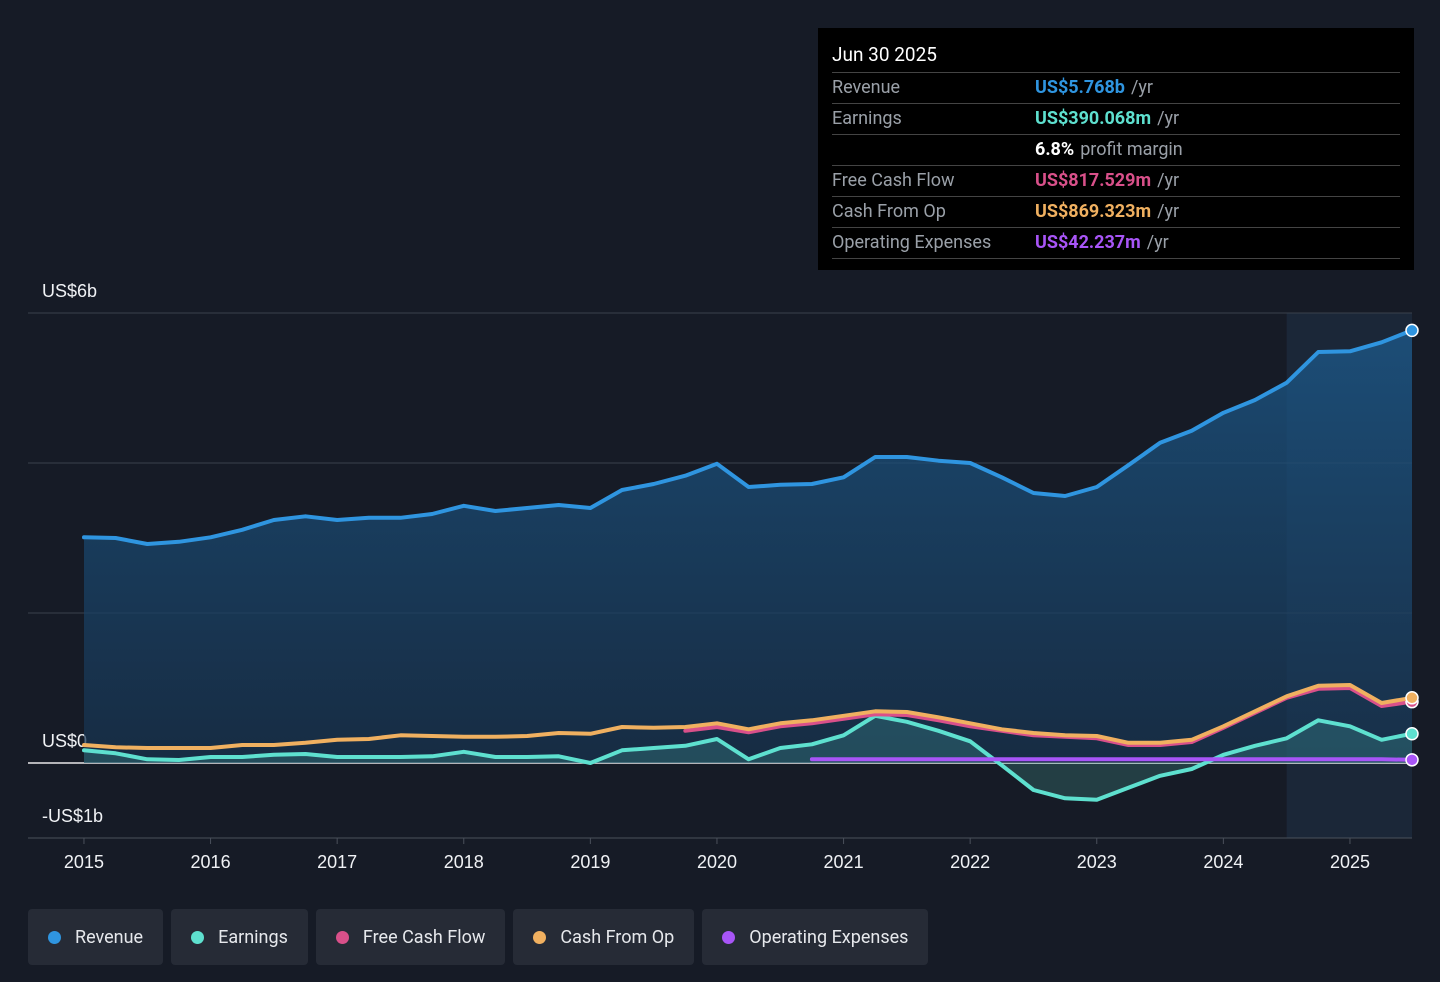 This screenshot has height=982, width=1440. What do you see at coordinates (933, 150) in the screenshot?
I see `tooltip-label` at bounding box center [933, 150].